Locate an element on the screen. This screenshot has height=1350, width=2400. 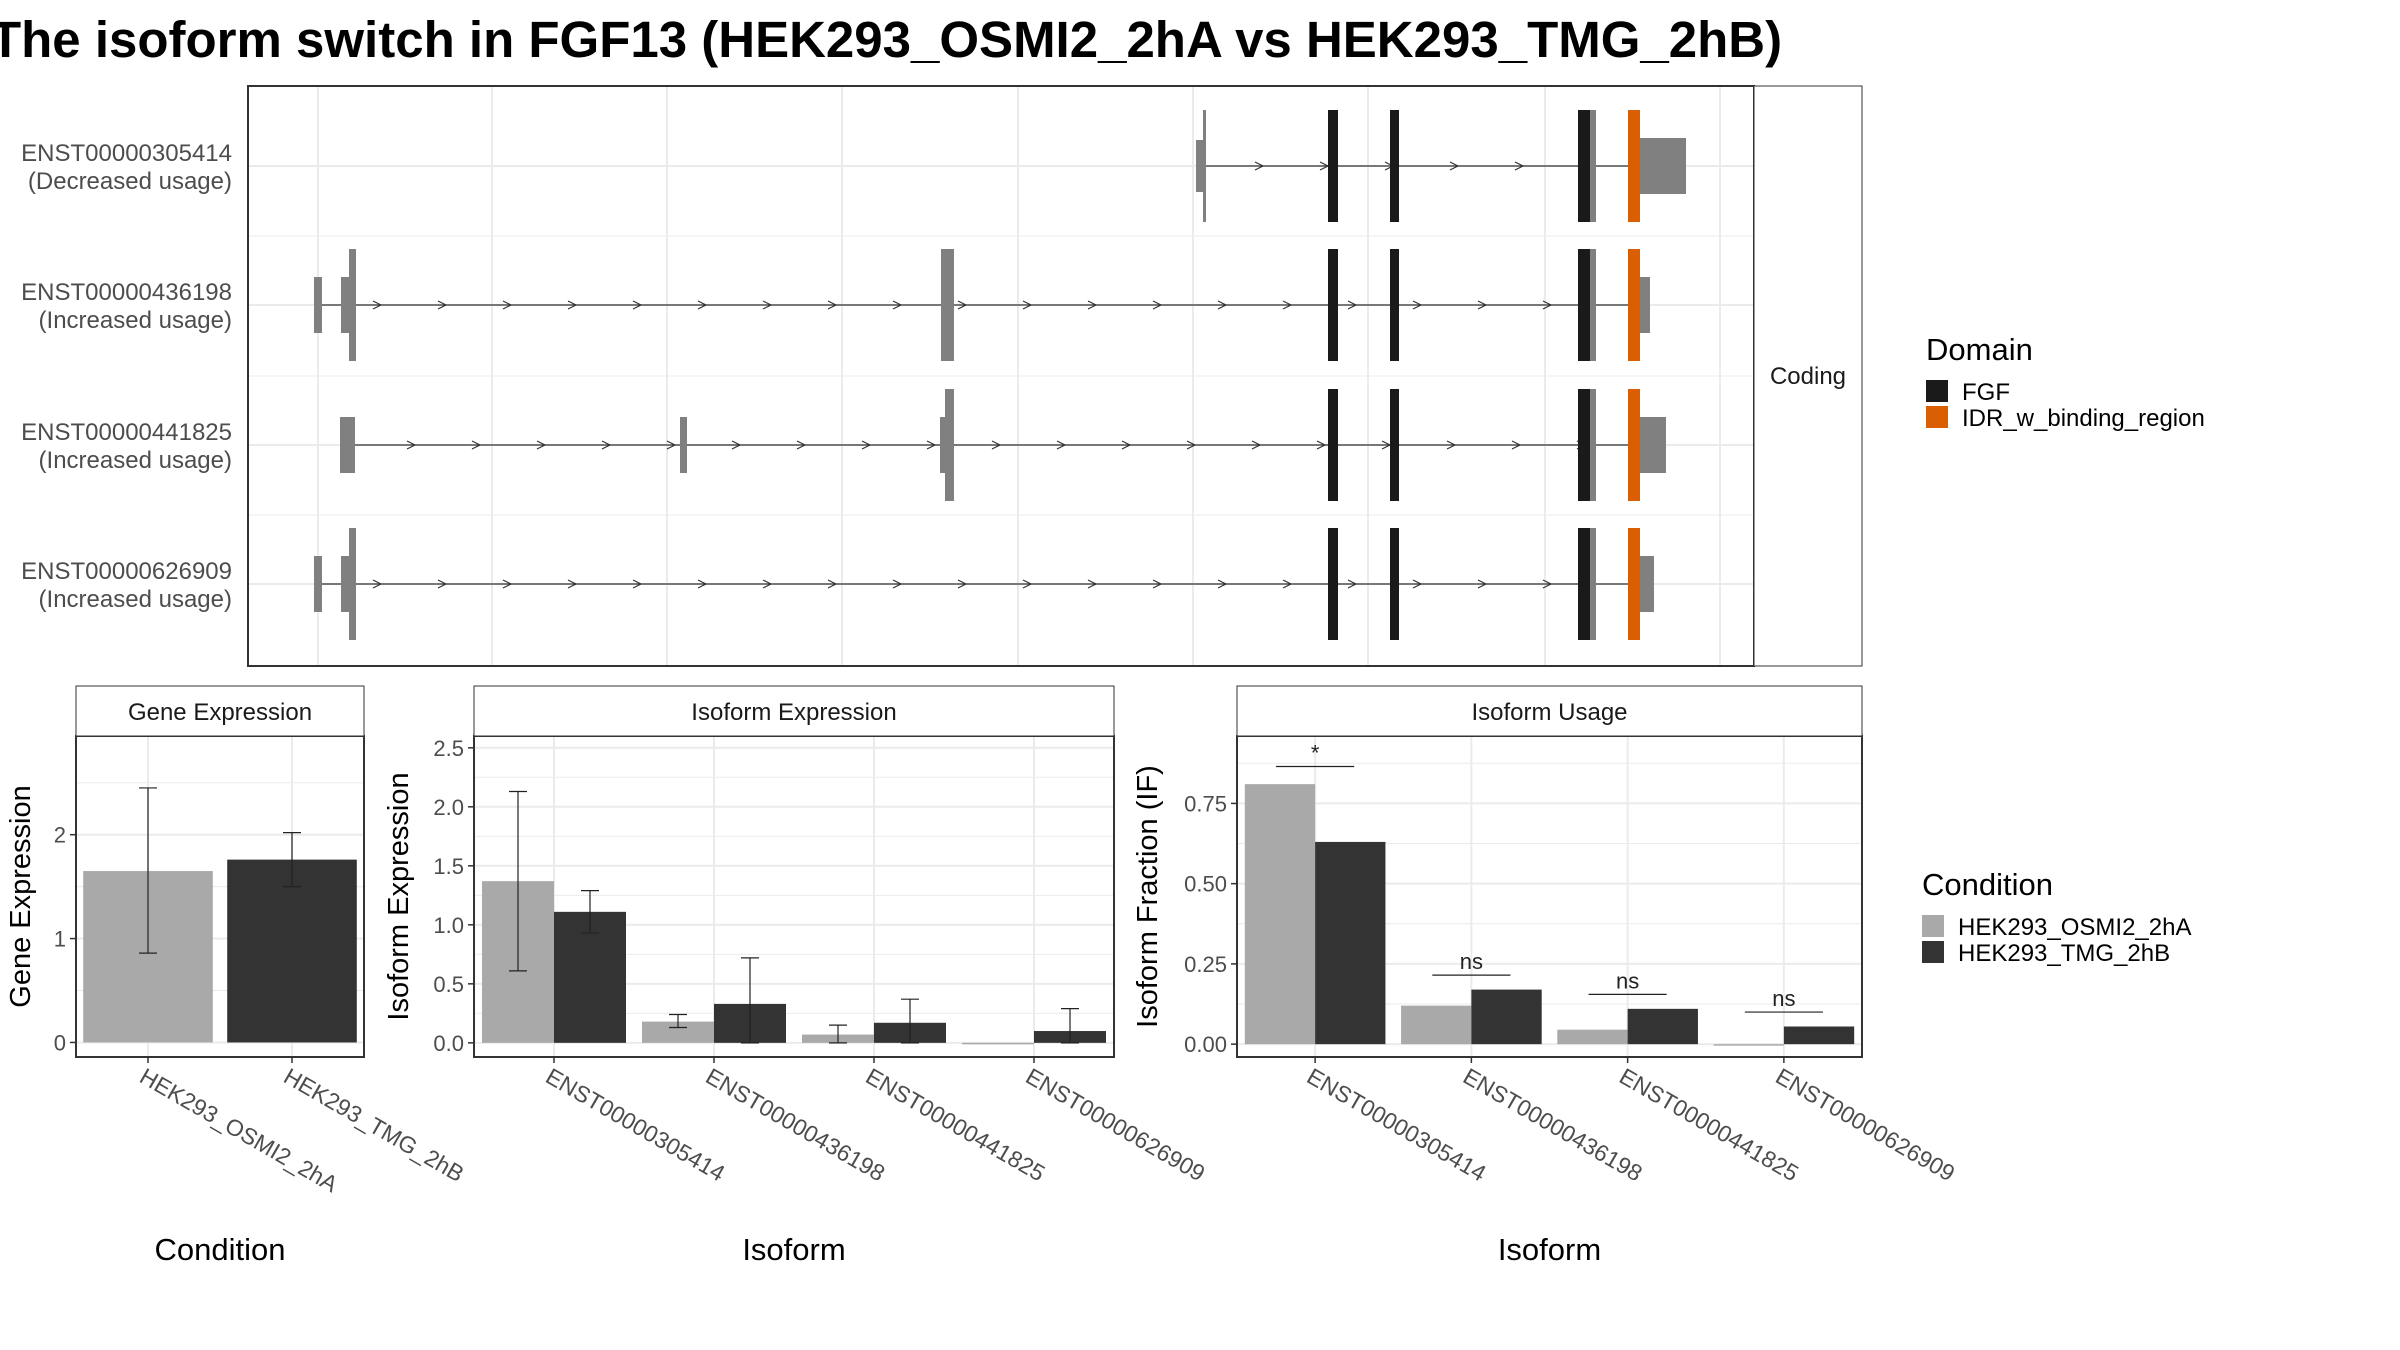
y-tick-label: 0.75 is located at coordinates (1205, 803).